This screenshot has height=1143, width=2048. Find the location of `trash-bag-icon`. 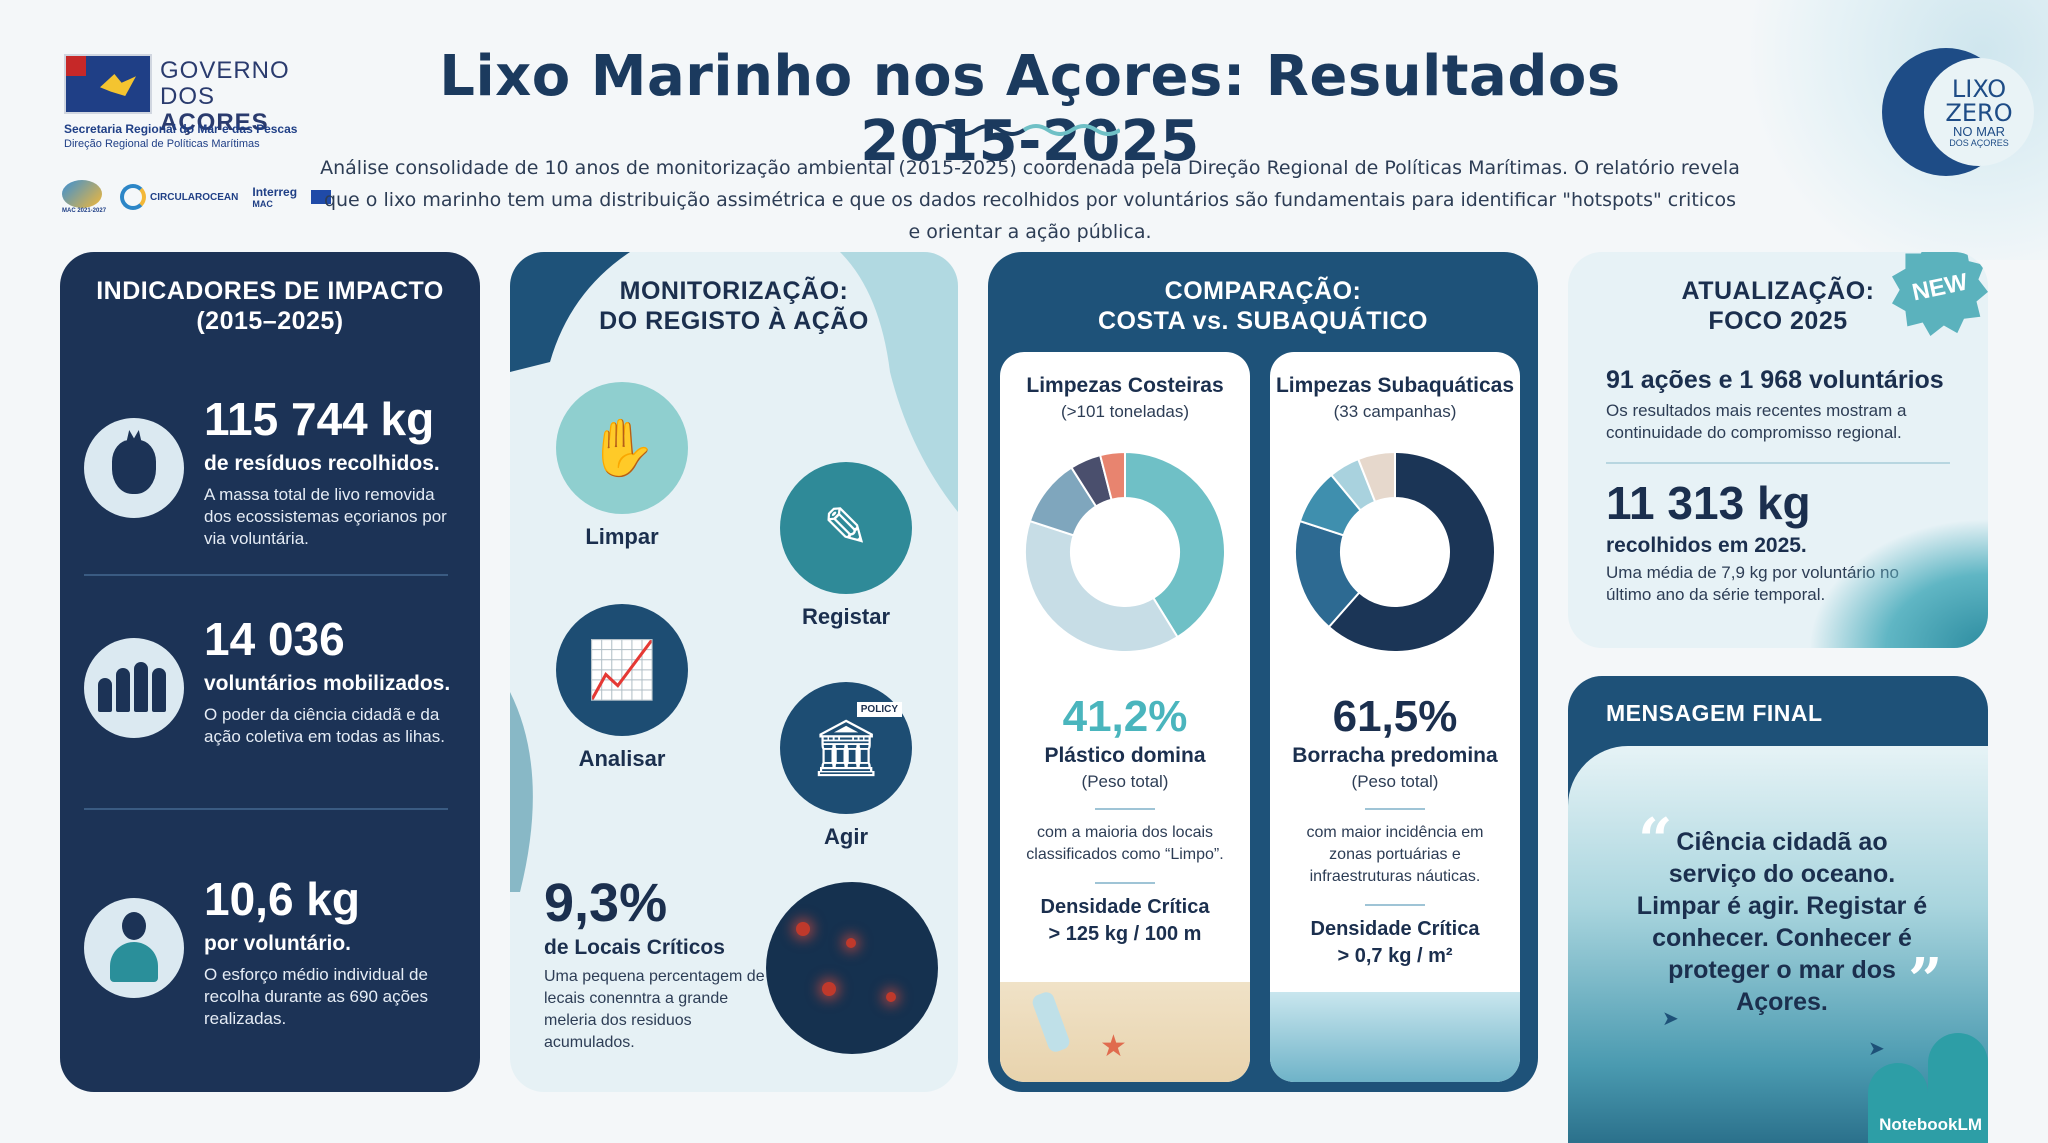

trash-bag-icon is located at coordinates (134, 468).